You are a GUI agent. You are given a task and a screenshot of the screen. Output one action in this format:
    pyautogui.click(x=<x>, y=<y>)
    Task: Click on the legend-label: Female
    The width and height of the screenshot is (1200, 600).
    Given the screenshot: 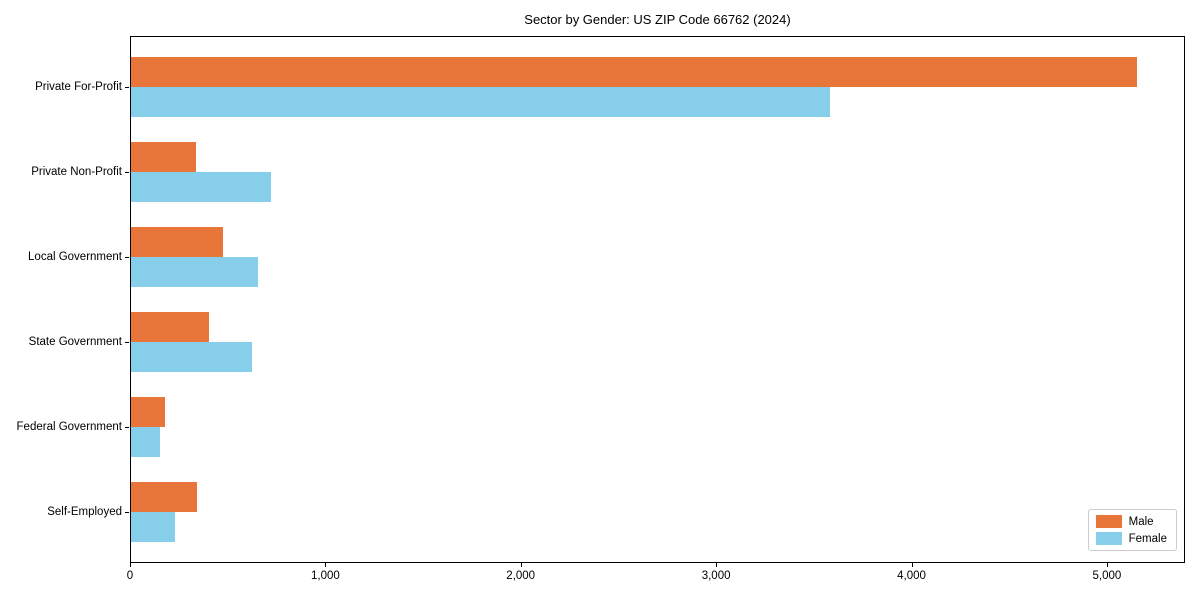 What is the action you would take?
    pyautogui.click(x=1147, y=538)
    